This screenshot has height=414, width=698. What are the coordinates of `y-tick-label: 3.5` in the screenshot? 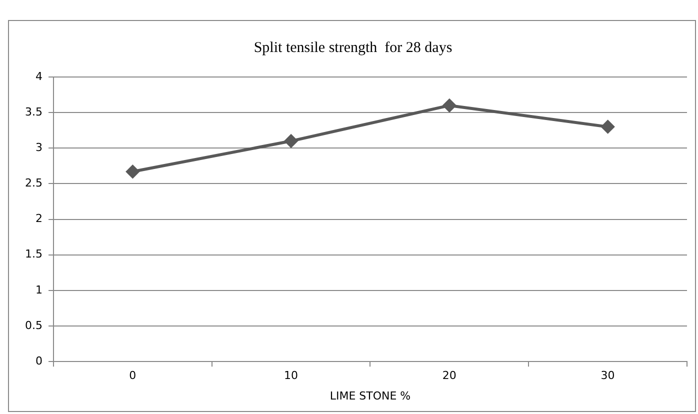 It's located at (33, 111).